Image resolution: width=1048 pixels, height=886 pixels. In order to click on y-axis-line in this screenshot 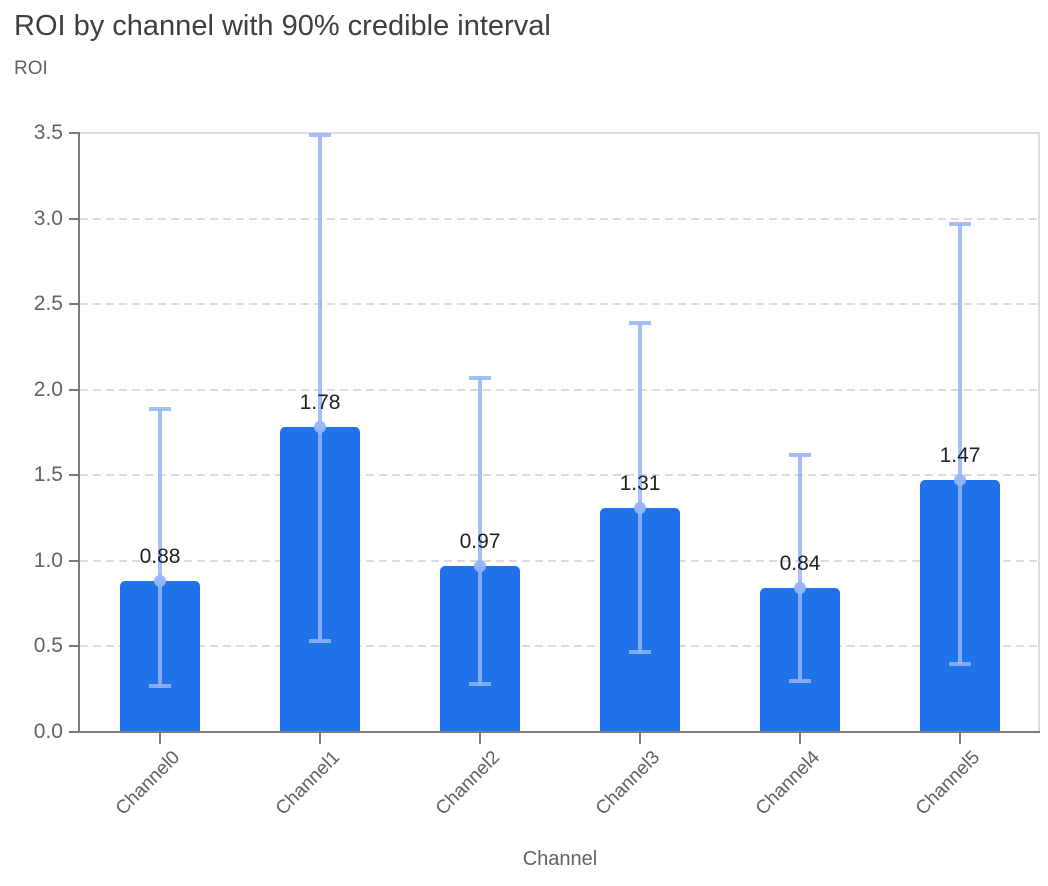, I will do `click(79, 432)`.